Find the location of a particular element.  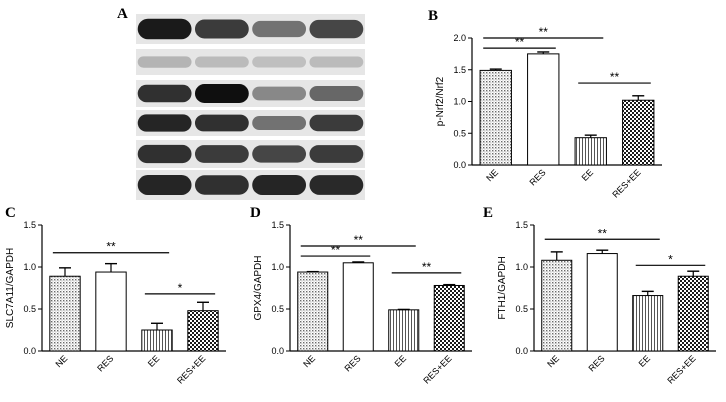

panel-label: E is located at coordinates (488, 213).